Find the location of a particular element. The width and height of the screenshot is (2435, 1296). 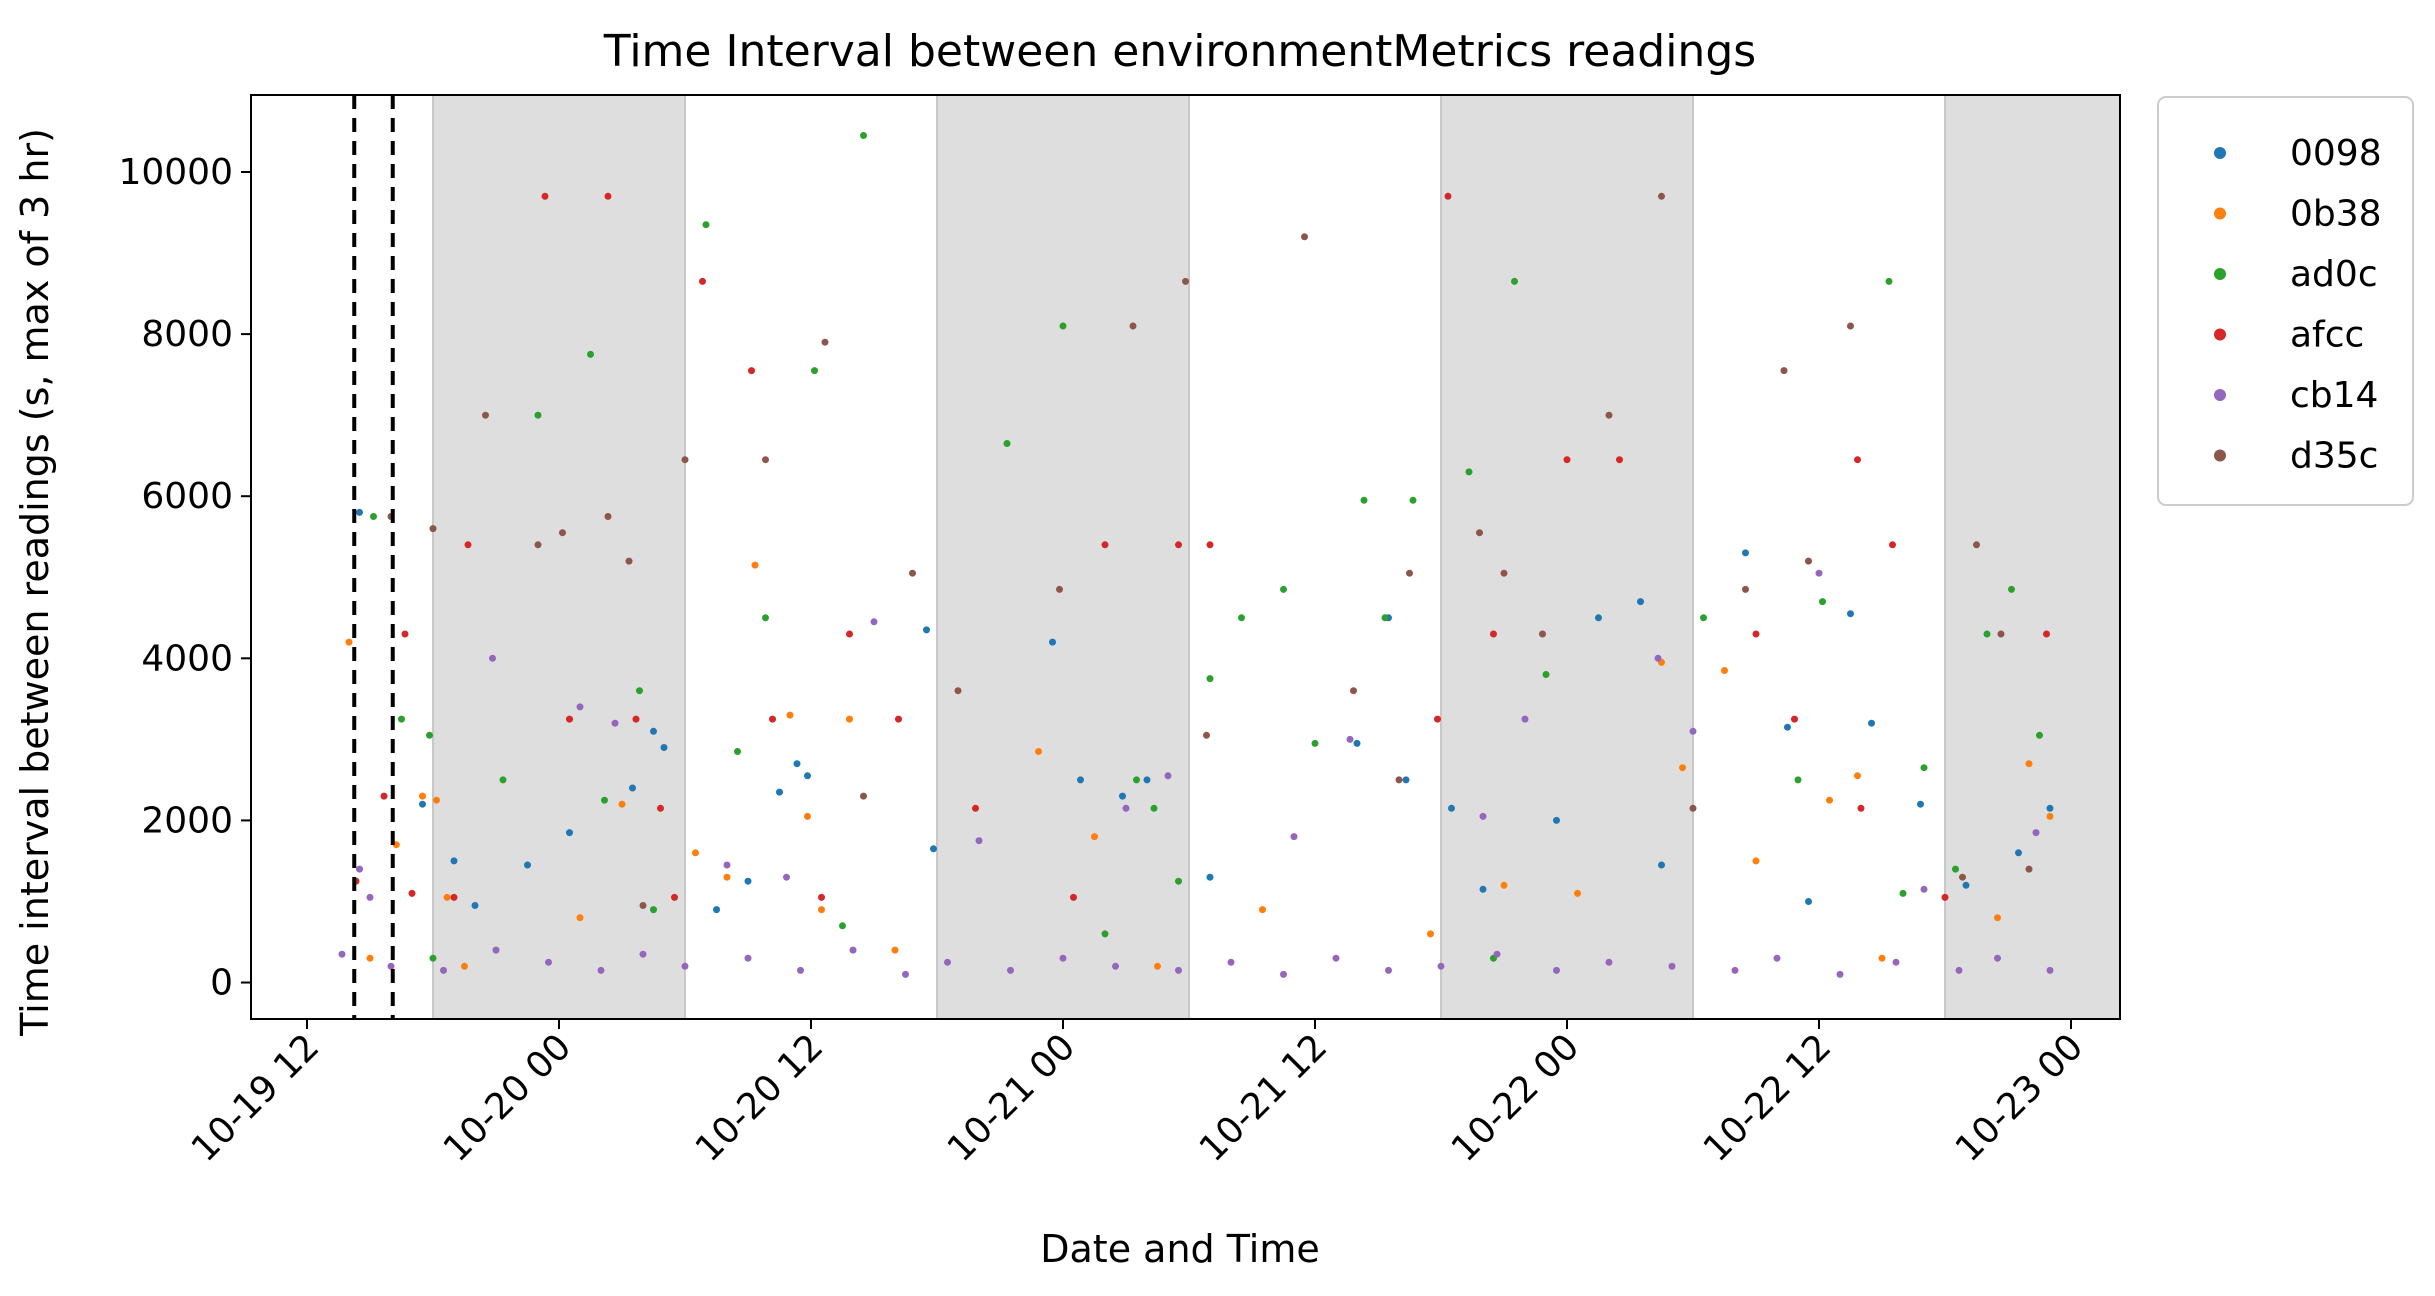

legend-label: ad0c is located at coordinates (2334, 274).